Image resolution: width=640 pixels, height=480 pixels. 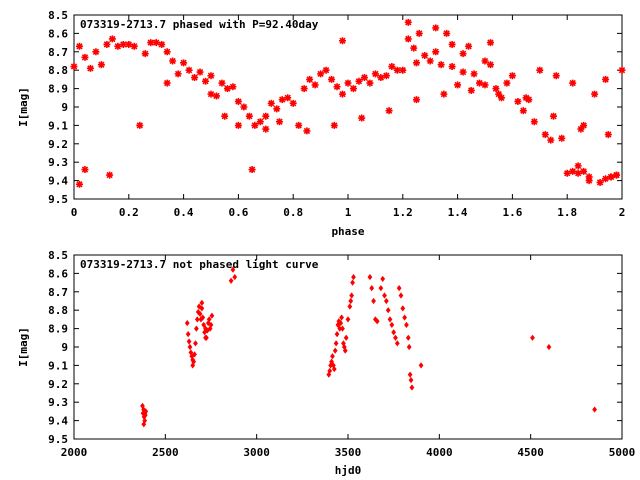 I want to click on phased-y-tick-label: 8.5, so click(x=58, y=15).